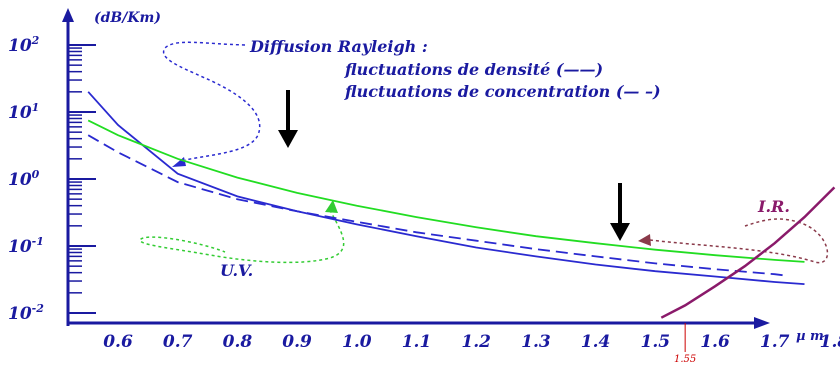 The height and width of the screenshot is (367, 840). Describe the element at coordinates (236, 270) in the screenshot. I see `uv-label: U.V.` at that location.